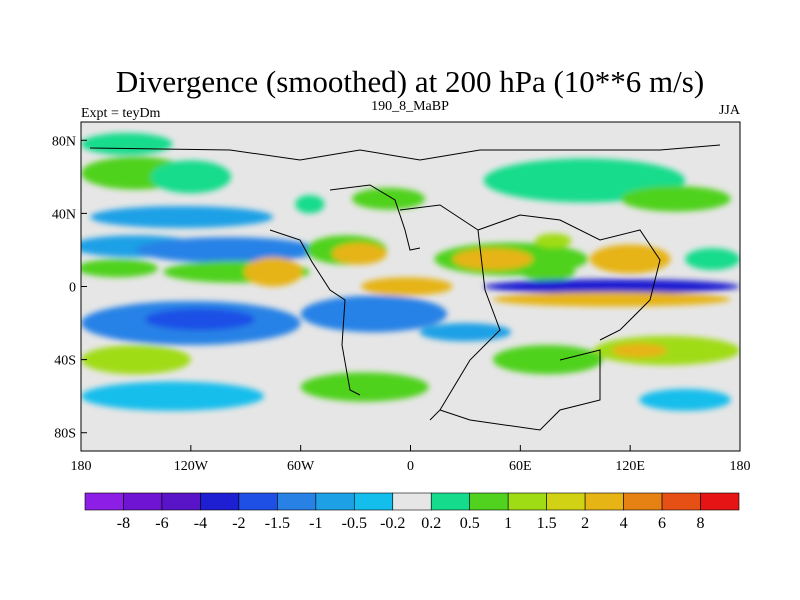 This screenshot has width=800, height=600. What do you see at coordinates (121, 113) in the screenshot?
I see `left-label: Expt = teyDm` at bounding box center [121, 113].